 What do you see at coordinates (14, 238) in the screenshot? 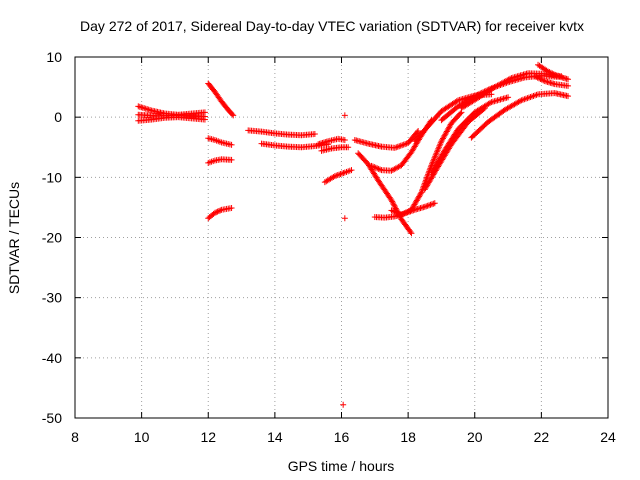
I see `y-axis-title: SDTVAR / TECUs` at bounding box center [14, 238].